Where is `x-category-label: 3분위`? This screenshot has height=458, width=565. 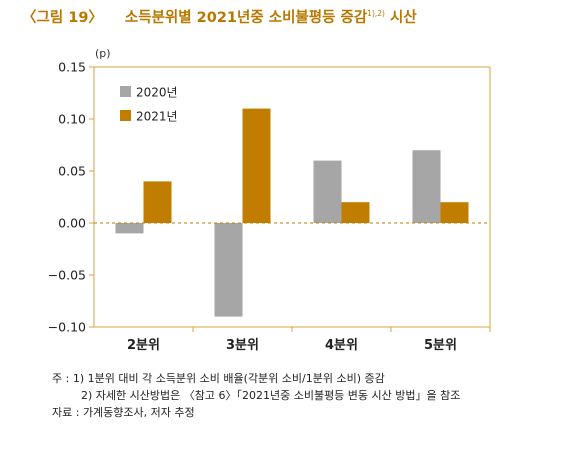 x-category-label: 3분위 is located at coordinates (242, 345).